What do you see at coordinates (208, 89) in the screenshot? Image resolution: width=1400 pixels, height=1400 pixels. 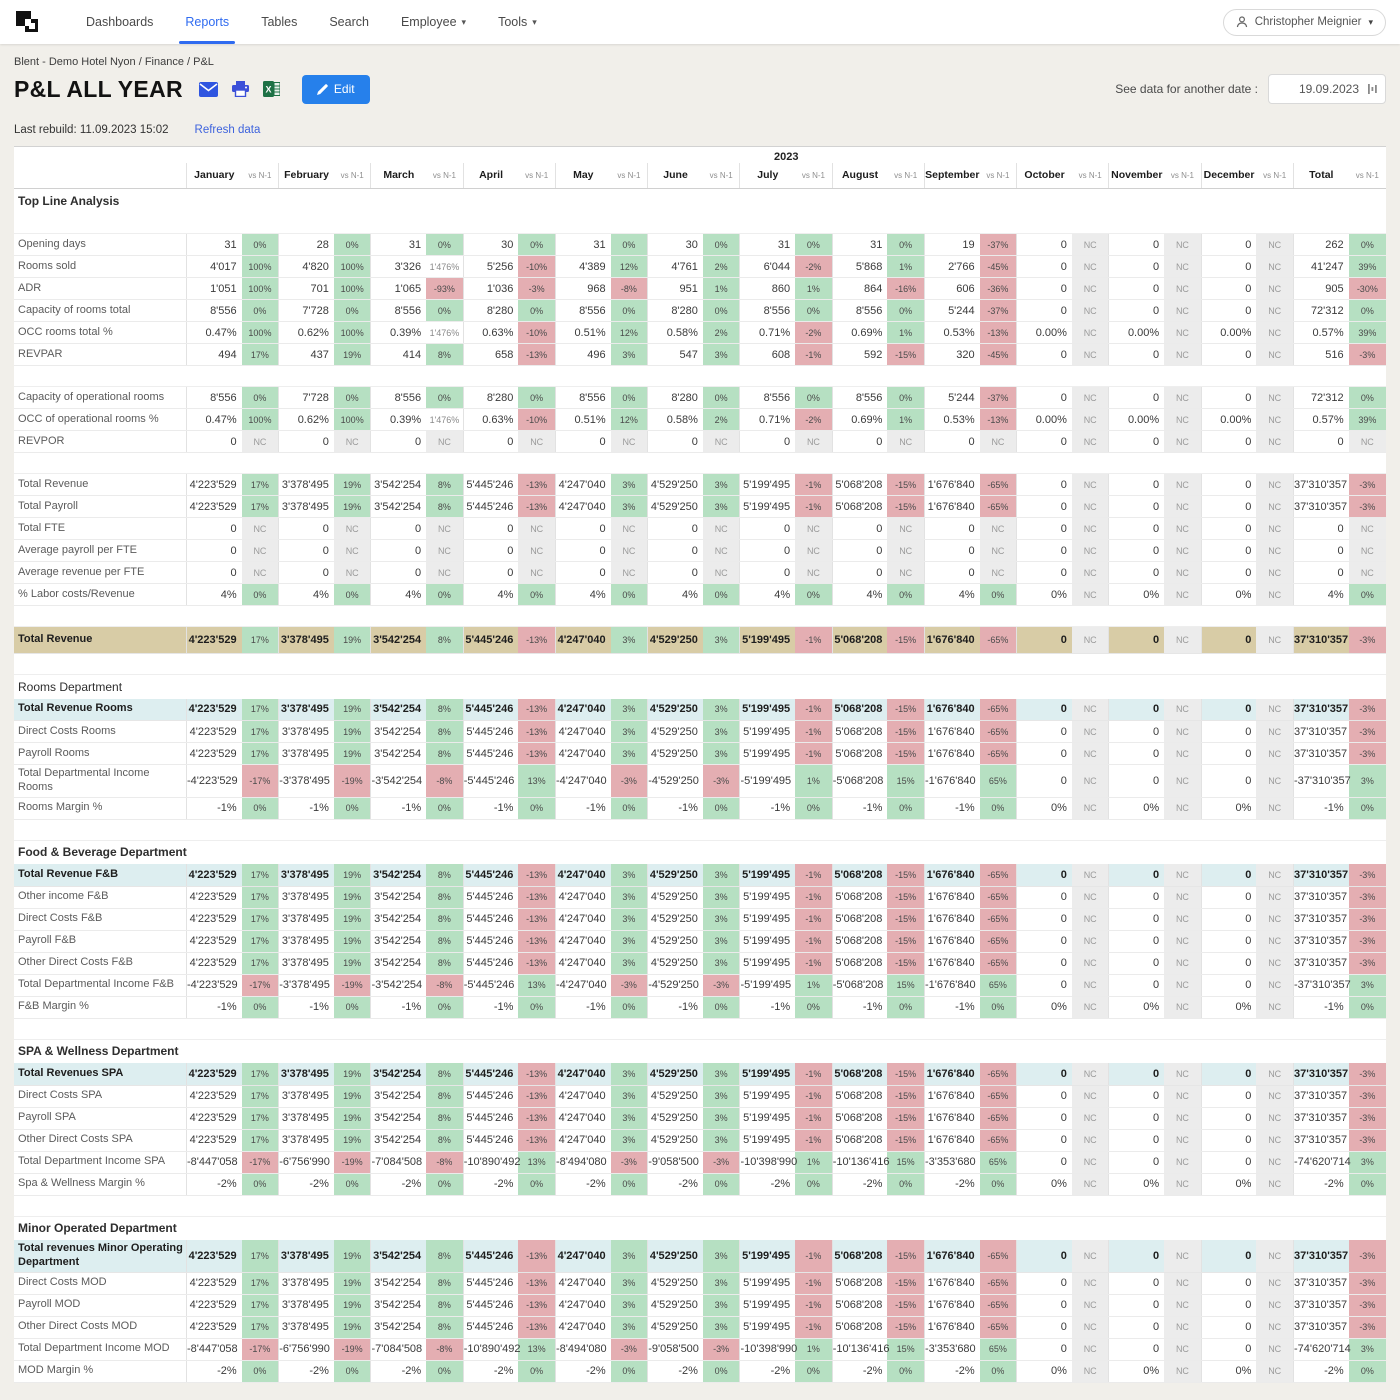 I see `mail-icon` at bounding box center [208, 89].